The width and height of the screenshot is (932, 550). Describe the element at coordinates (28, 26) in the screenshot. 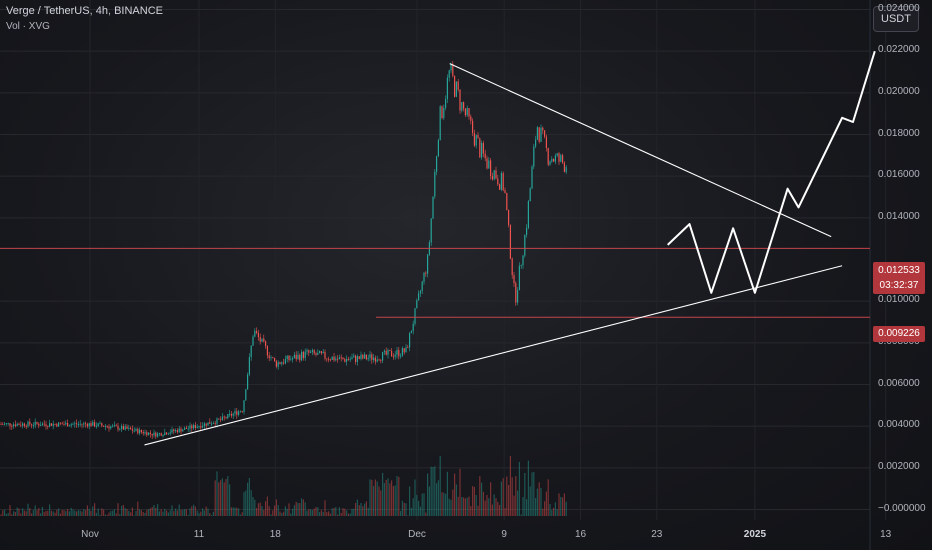

I see `volume-legend: Vol · XVG` at that location.